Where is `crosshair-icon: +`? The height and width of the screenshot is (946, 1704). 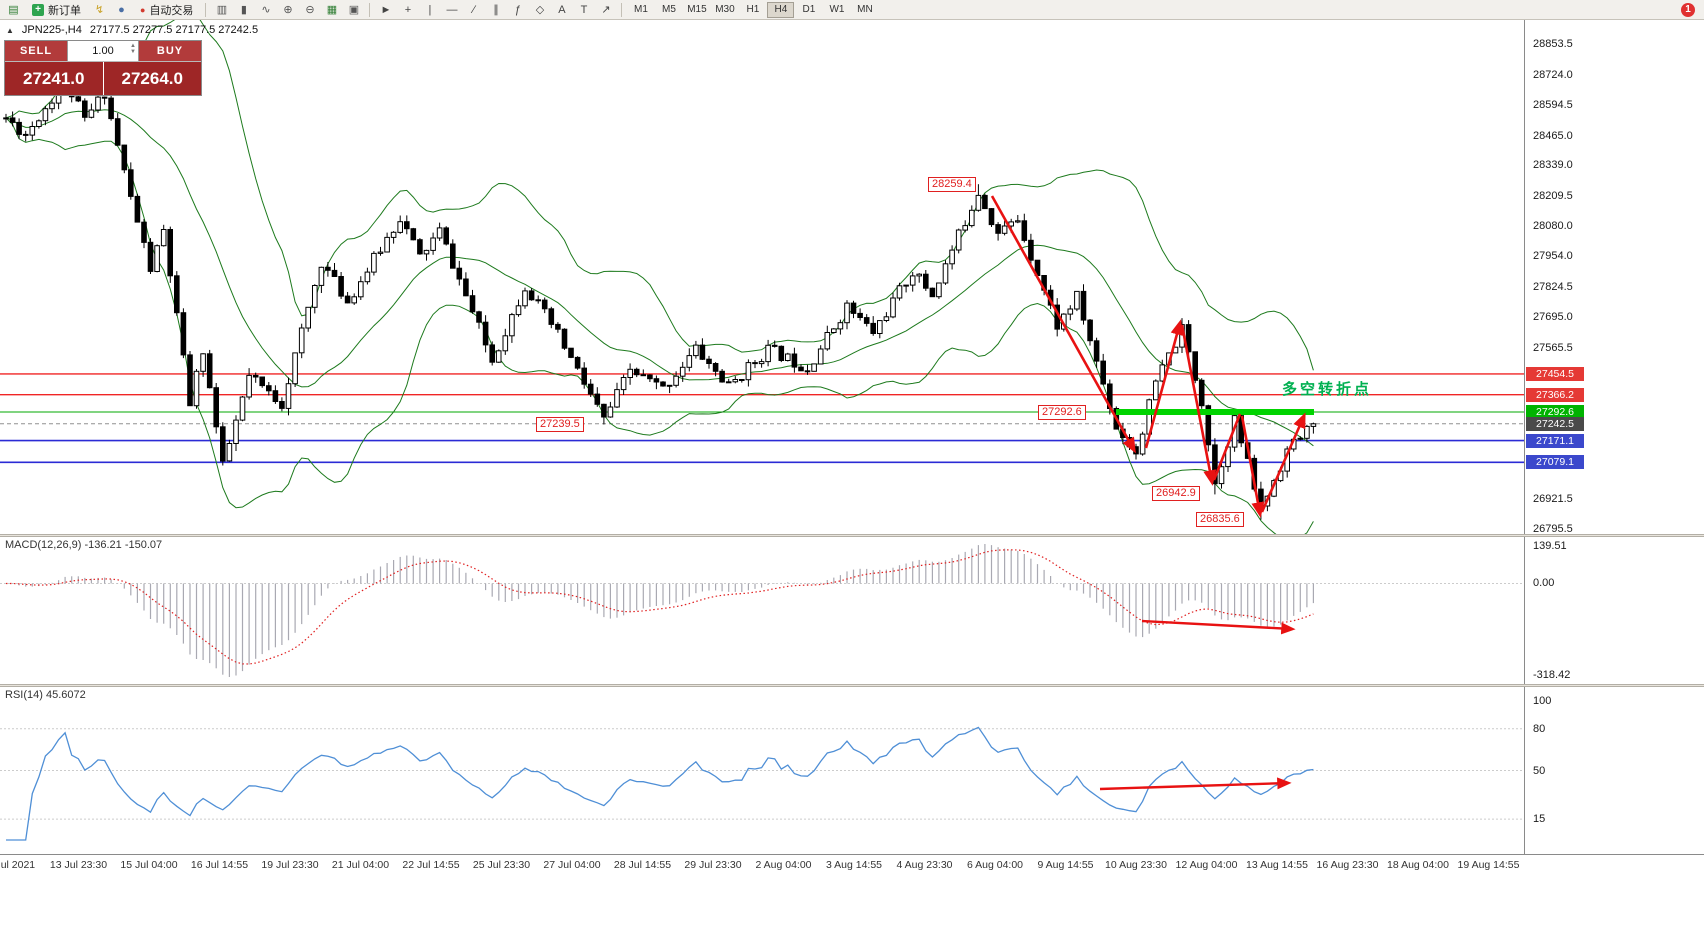
crosshair-icon: + is located at coordinates (407, 9).